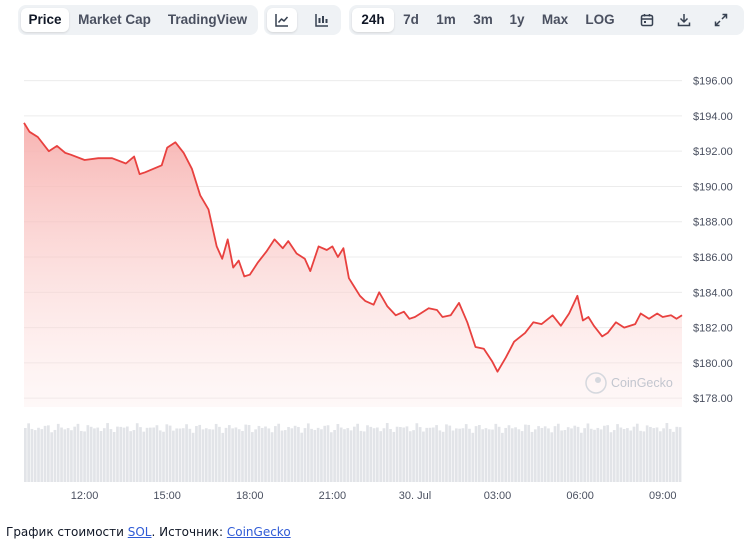 This screenshot has width=745, height=547. What do you see at coordinates (139, 532) in the screenshot?
I see `sol-link: SOL` at bounding box center [139, 532].